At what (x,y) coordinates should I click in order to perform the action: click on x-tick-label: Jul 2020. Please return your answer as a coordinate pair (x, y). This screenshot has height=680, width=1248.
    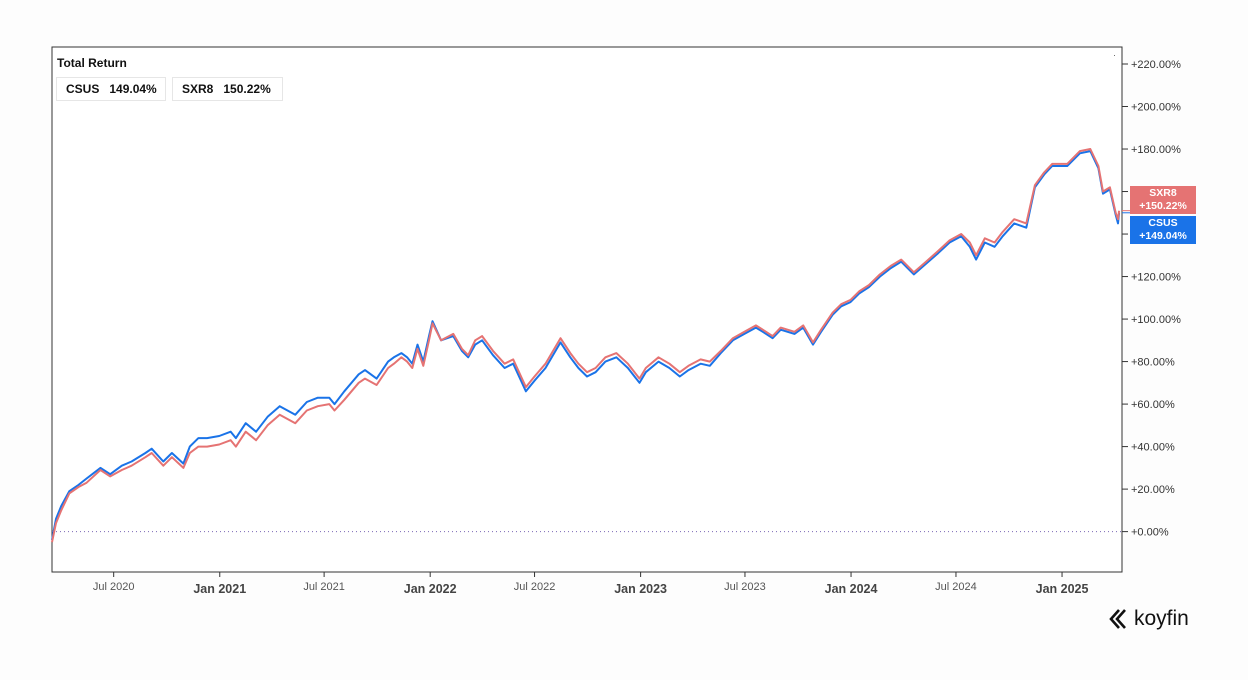
    Looking at the image, I should click on (114, 587).